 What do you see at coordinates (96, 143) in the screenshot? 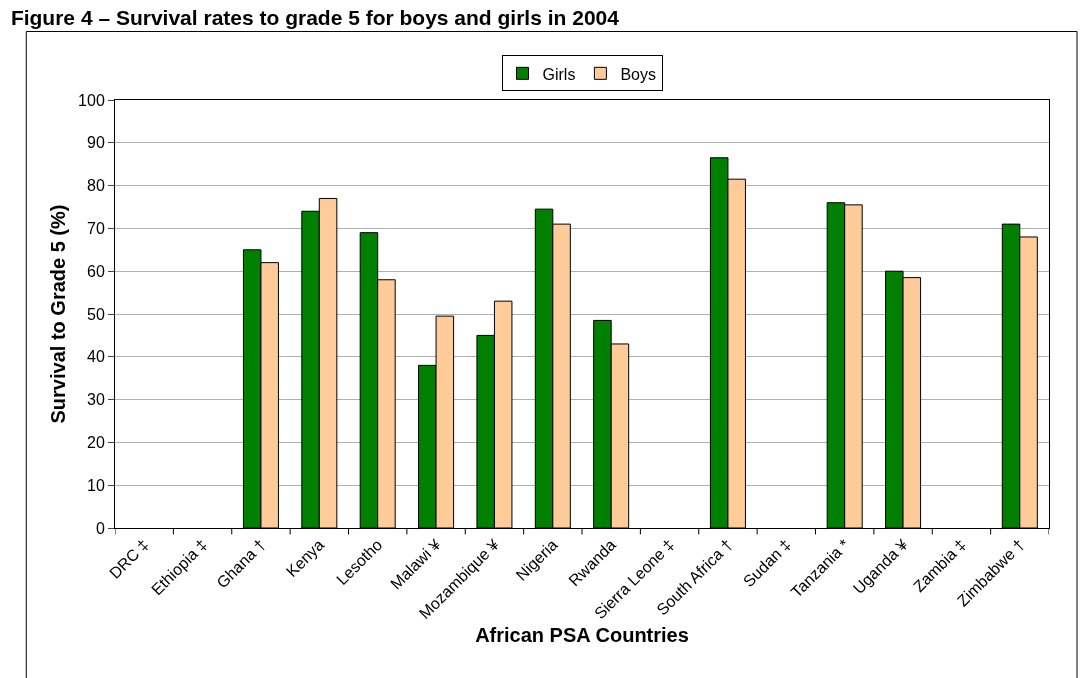
I see `y-tick-label: 90` at bounding box center [96, 143].